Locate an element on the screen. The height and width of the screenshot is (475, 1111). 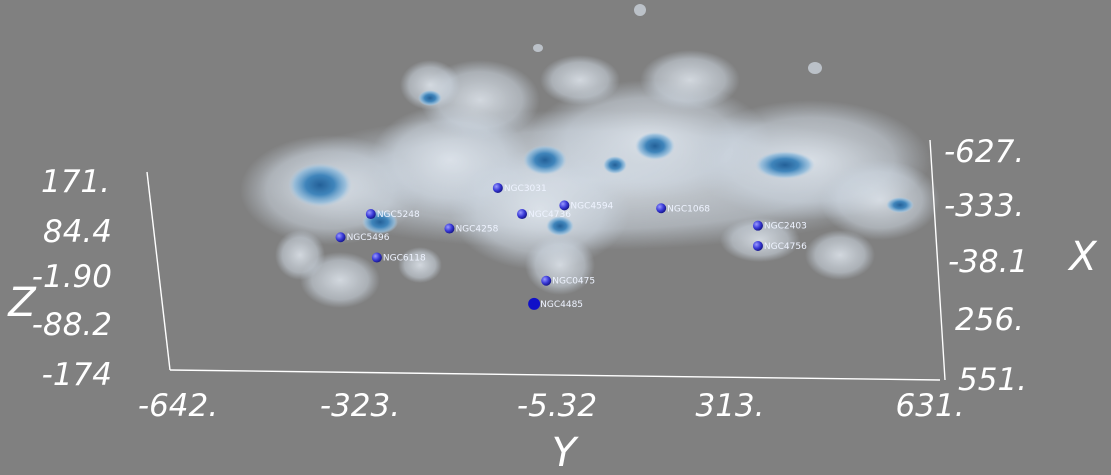
y-tick-label: -5.32 is located at coordinates (557, 406).